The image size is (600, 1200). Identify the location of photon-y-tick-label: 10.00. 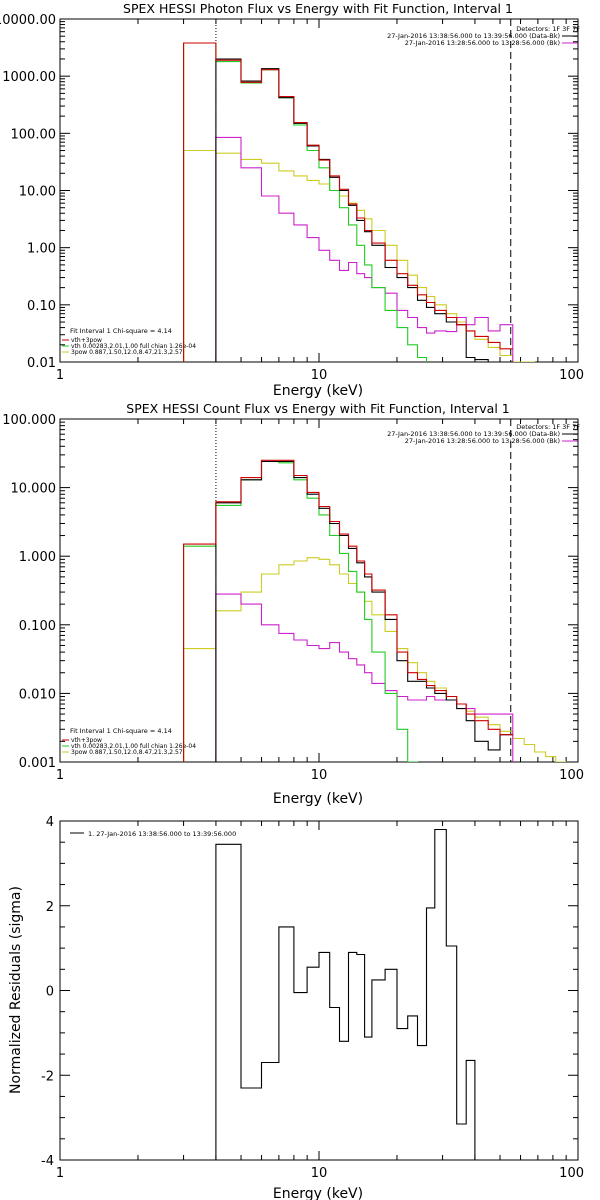
(37, 192).